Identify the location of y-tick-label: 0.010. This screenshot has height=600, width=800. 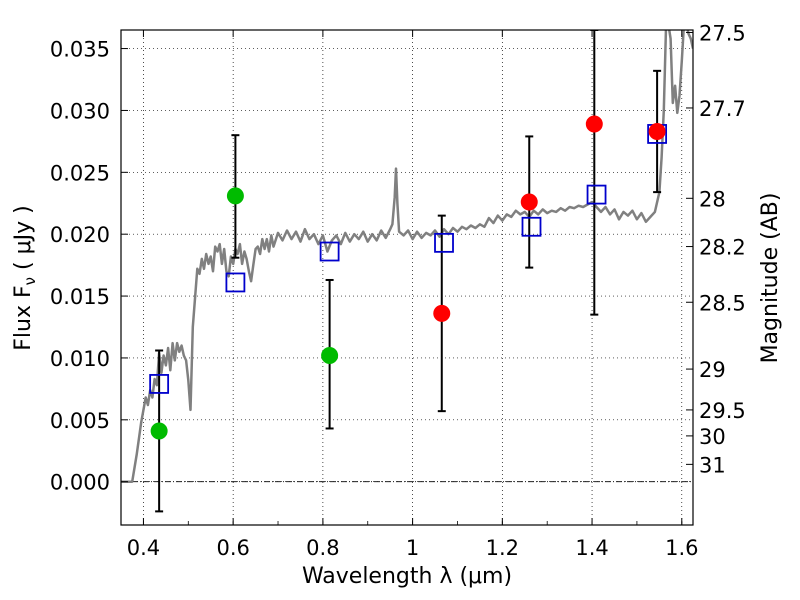
(80, 359).